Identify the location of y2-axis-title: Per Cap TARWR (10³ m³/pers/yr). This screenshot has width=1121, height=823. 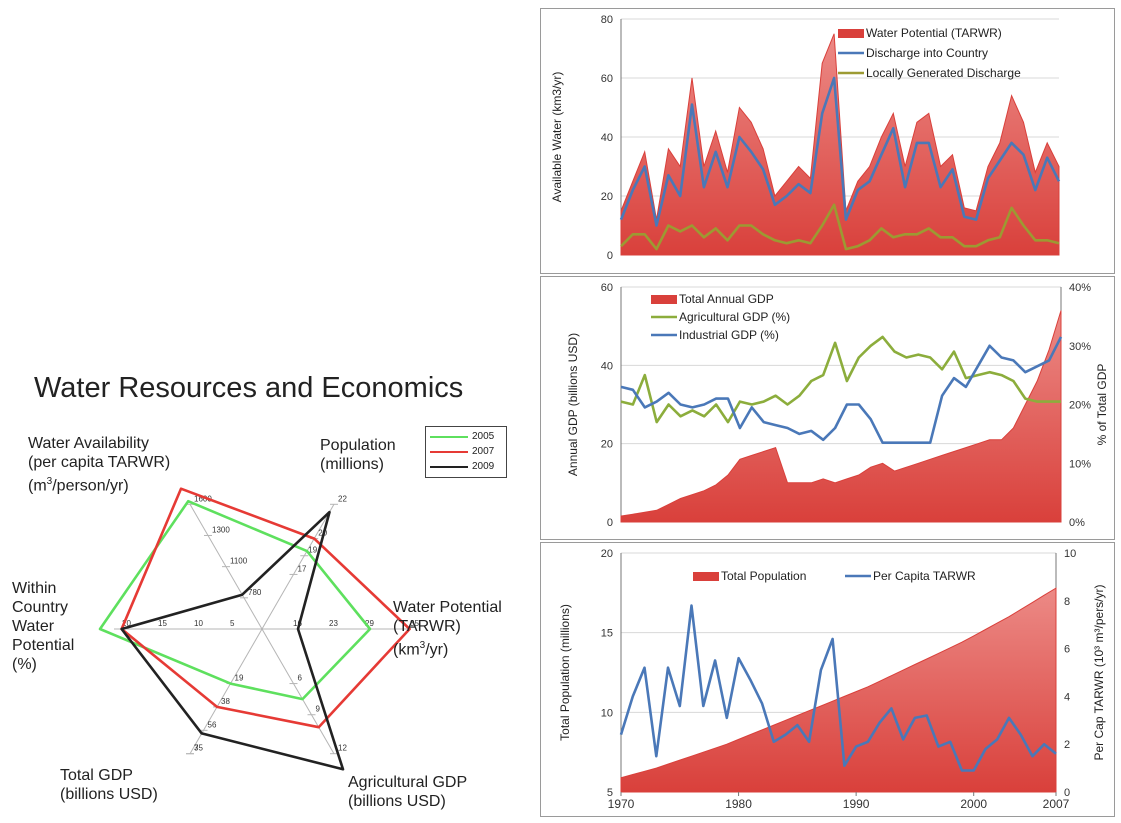
(1099, 672).